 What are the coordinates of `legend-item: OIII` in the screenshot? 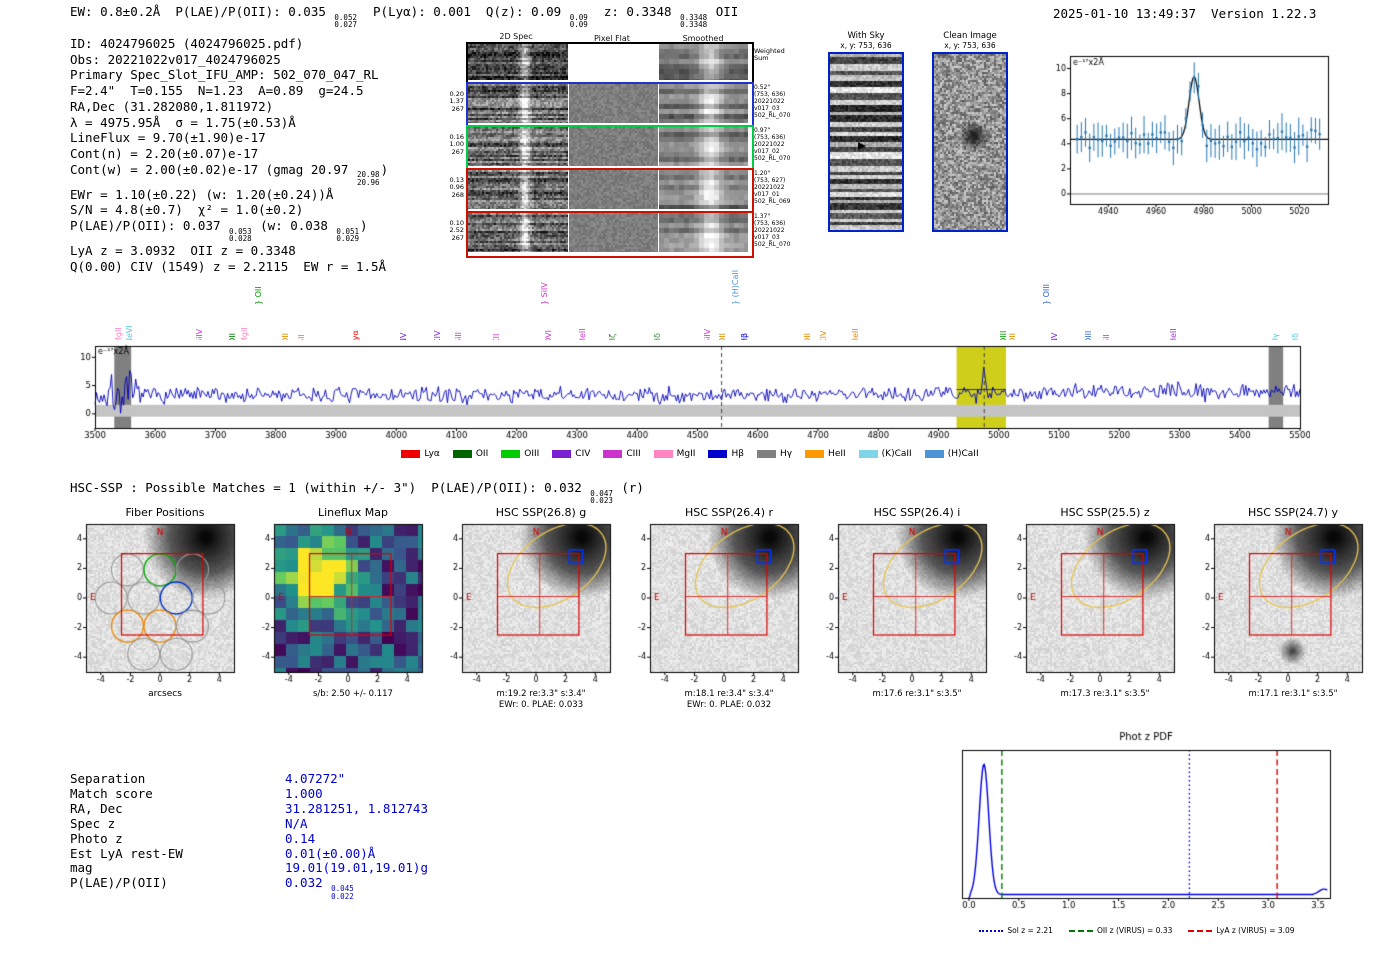 It's located at (520, 454).